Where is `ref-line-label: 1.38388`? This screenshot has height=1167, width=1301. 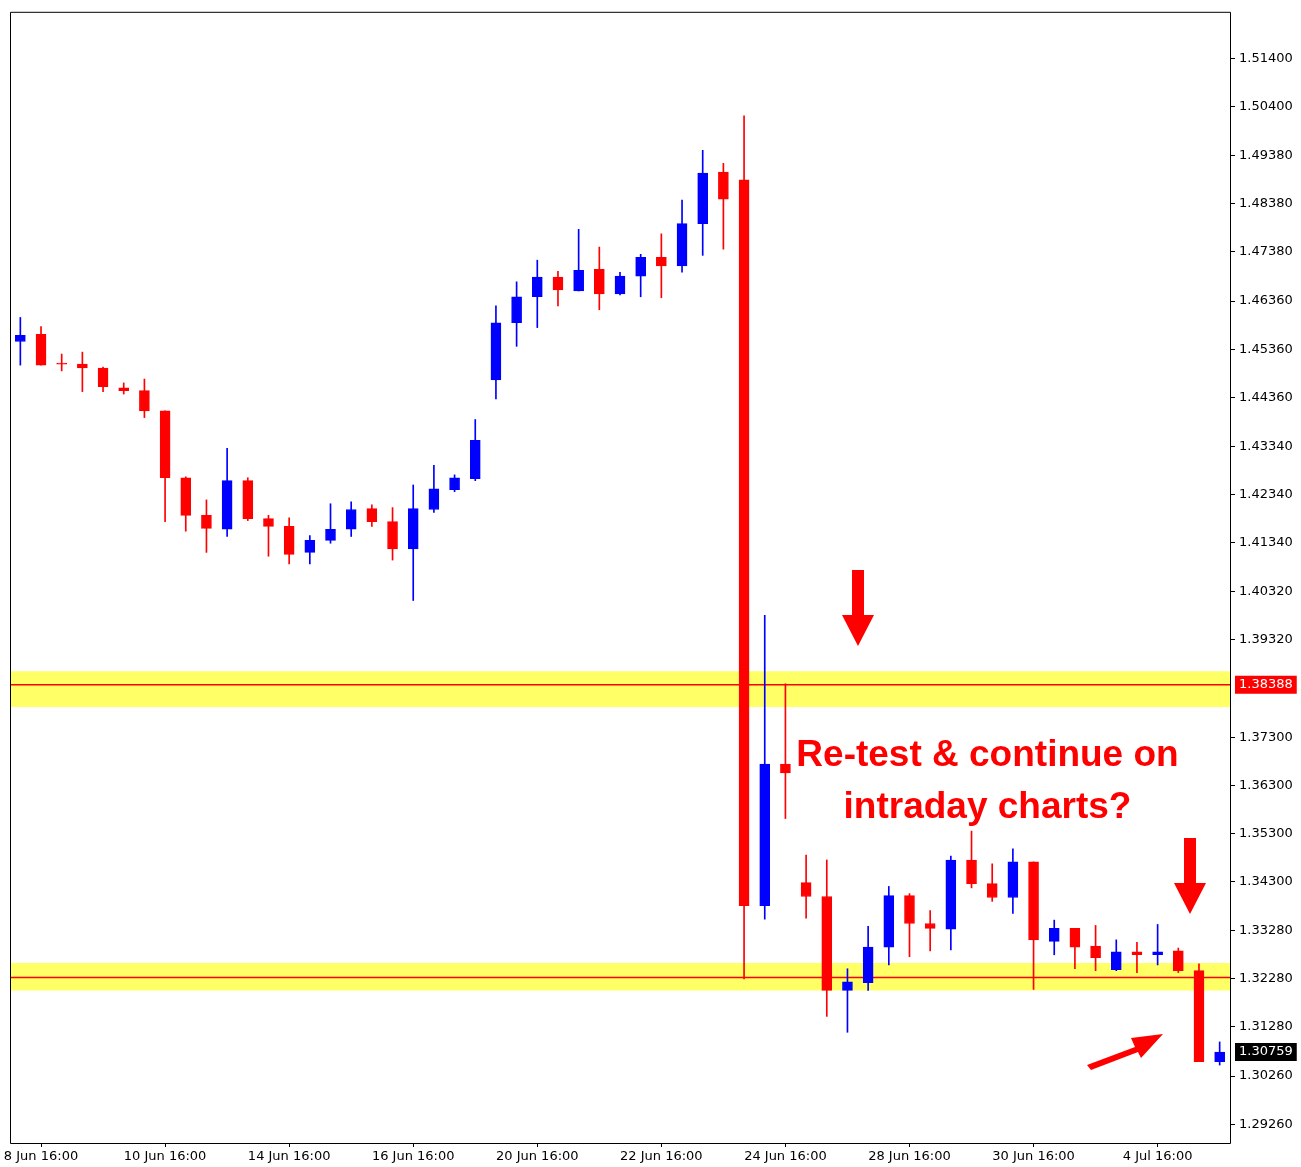
ref-line-label: 1.38388 is located at coordinates (1266, 684).